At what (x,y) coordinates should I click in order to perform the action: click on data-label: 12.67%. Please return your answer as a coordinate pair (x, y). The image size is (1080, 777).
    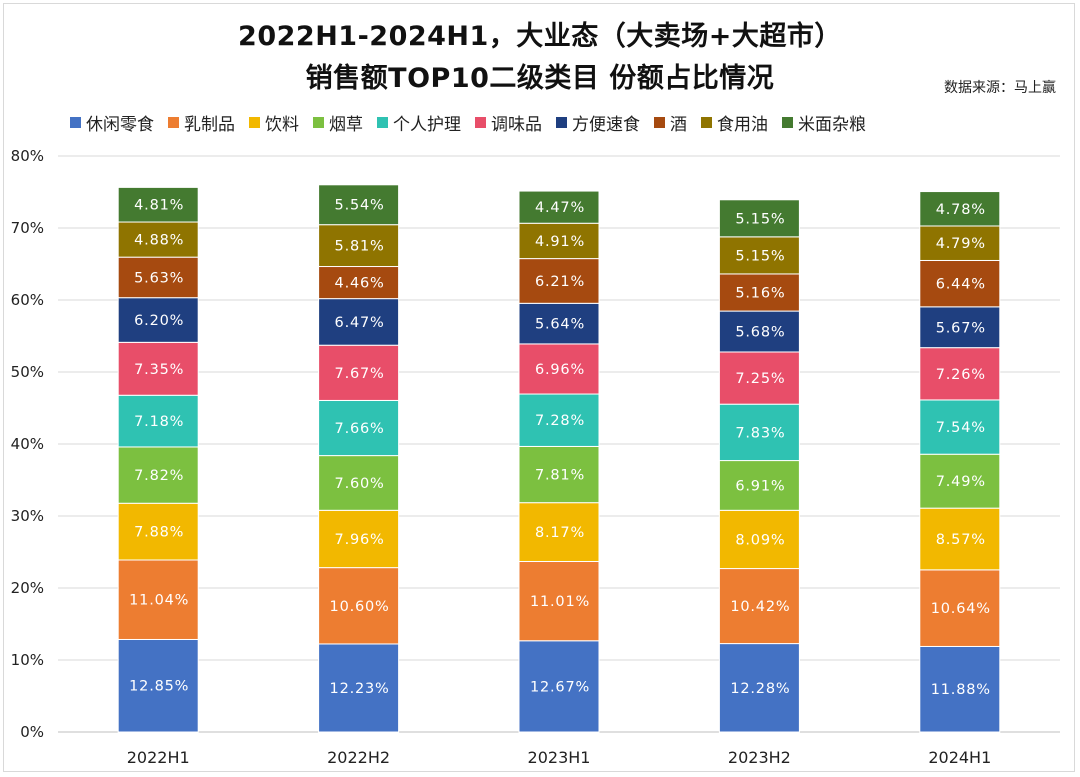
    Looking at the image, I should click on (560, 687).